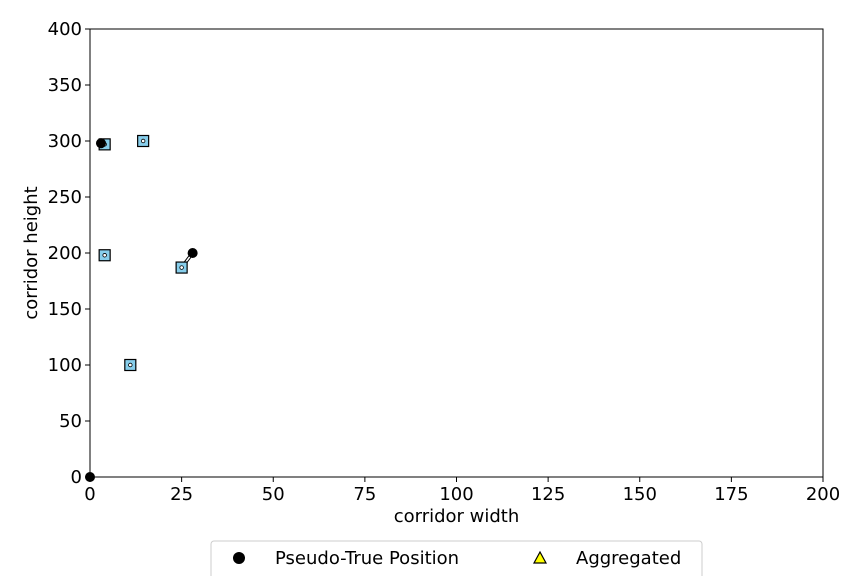 The width and height of the screenshot is (864, 576). What do you see at coordinates (823, 494) in the screenshot?
I see `x-tick-label: 200` at bounding box center [823, 494].